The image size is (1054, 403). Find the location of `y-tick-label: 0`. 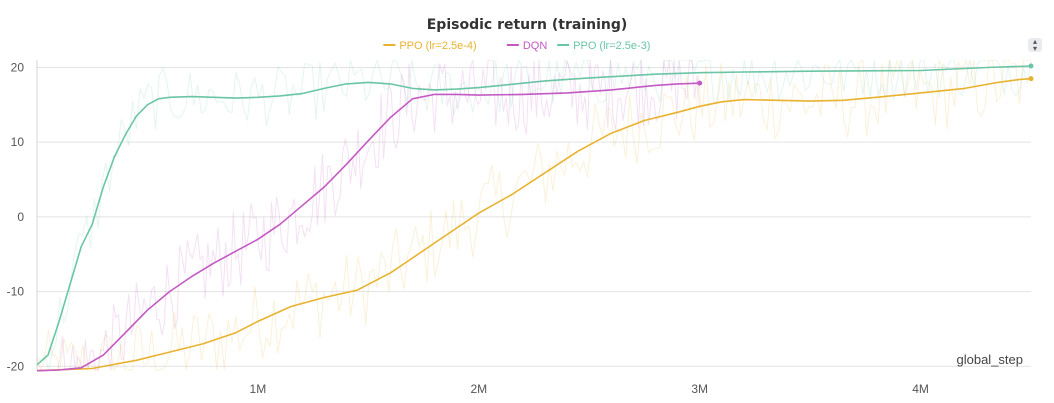

y-tick-label: 0 is located at coordinates (20, 217).